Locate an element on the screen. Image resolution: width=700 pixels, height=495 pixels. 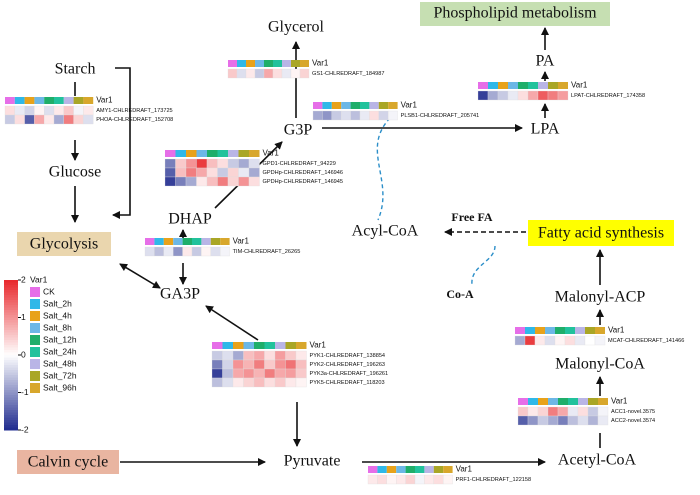
legend-label: Salt_2h is located at coordinates (57, 303).